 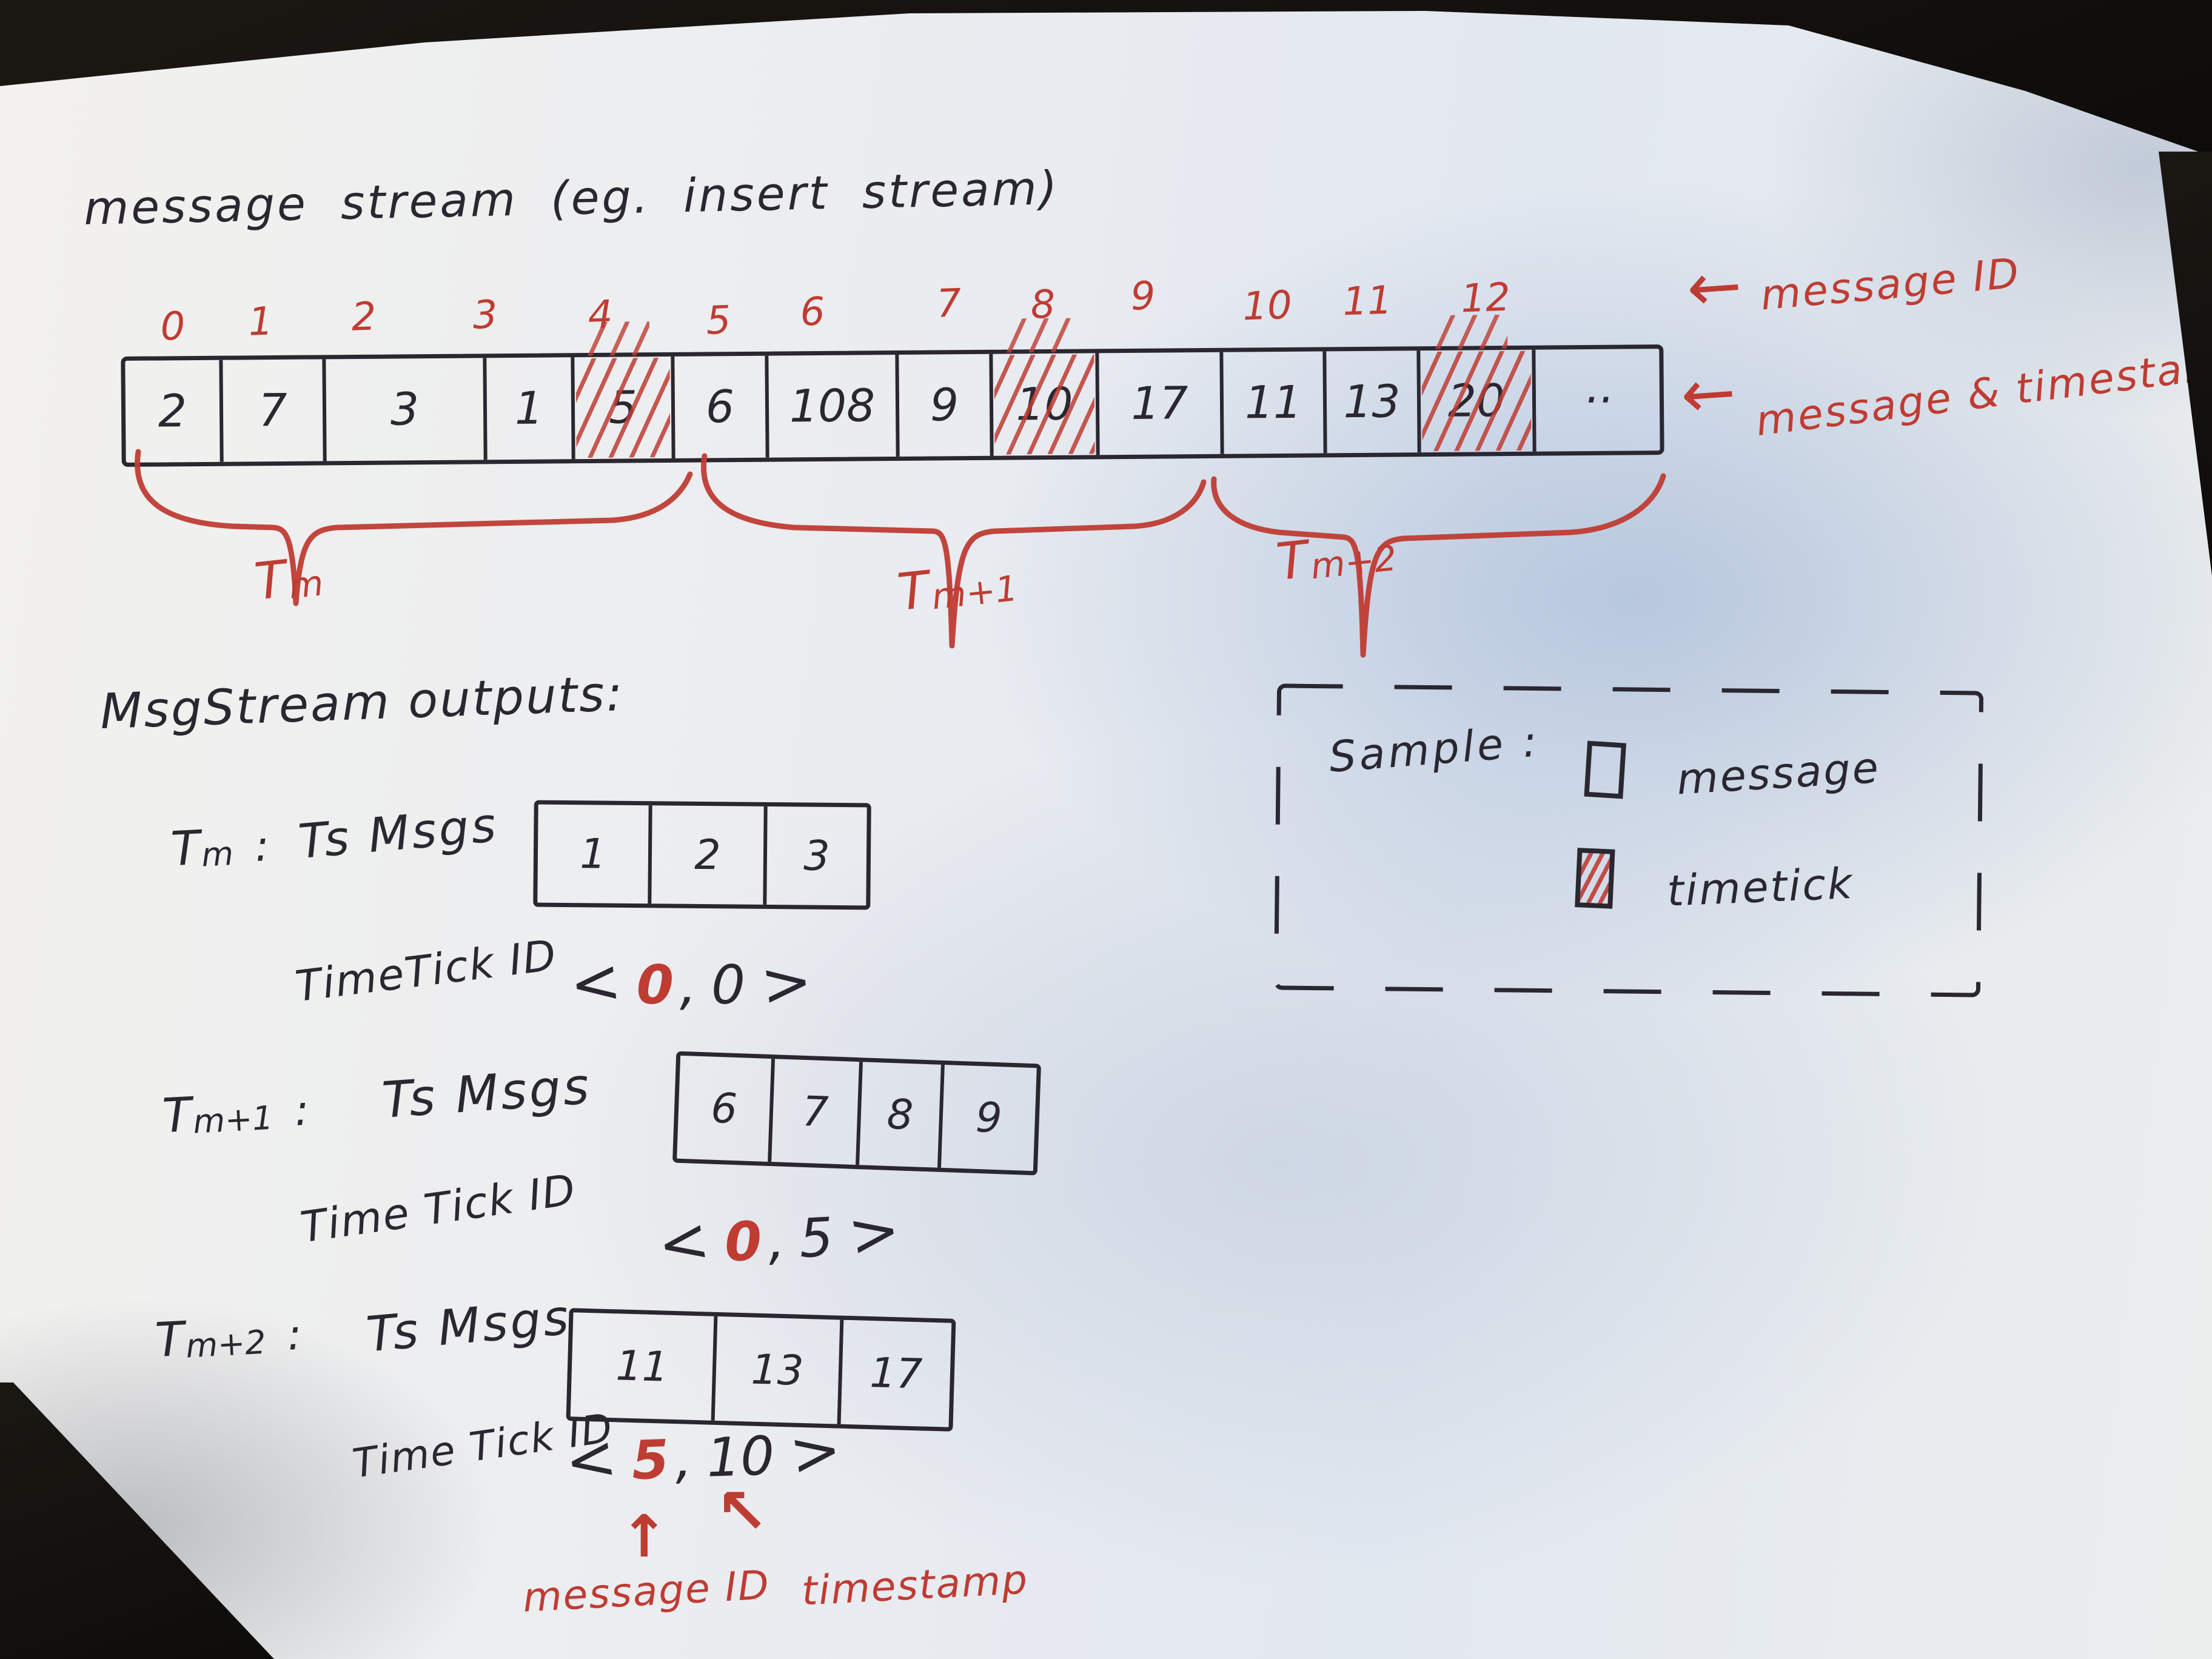 I want to click on brace-label-tm2: Tm+2, so click(x=1335, y=556).